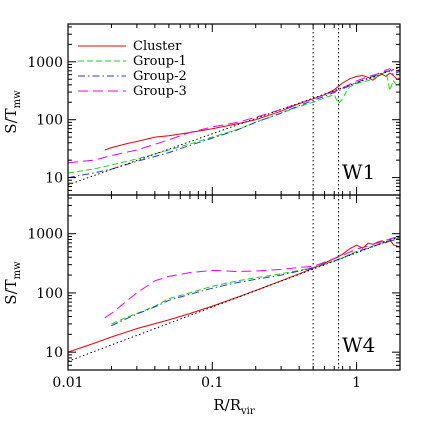 The height and width of the screenshot is (436, 436). I want to click on top-panel-y-label-sub: mw, so click(17, 99).